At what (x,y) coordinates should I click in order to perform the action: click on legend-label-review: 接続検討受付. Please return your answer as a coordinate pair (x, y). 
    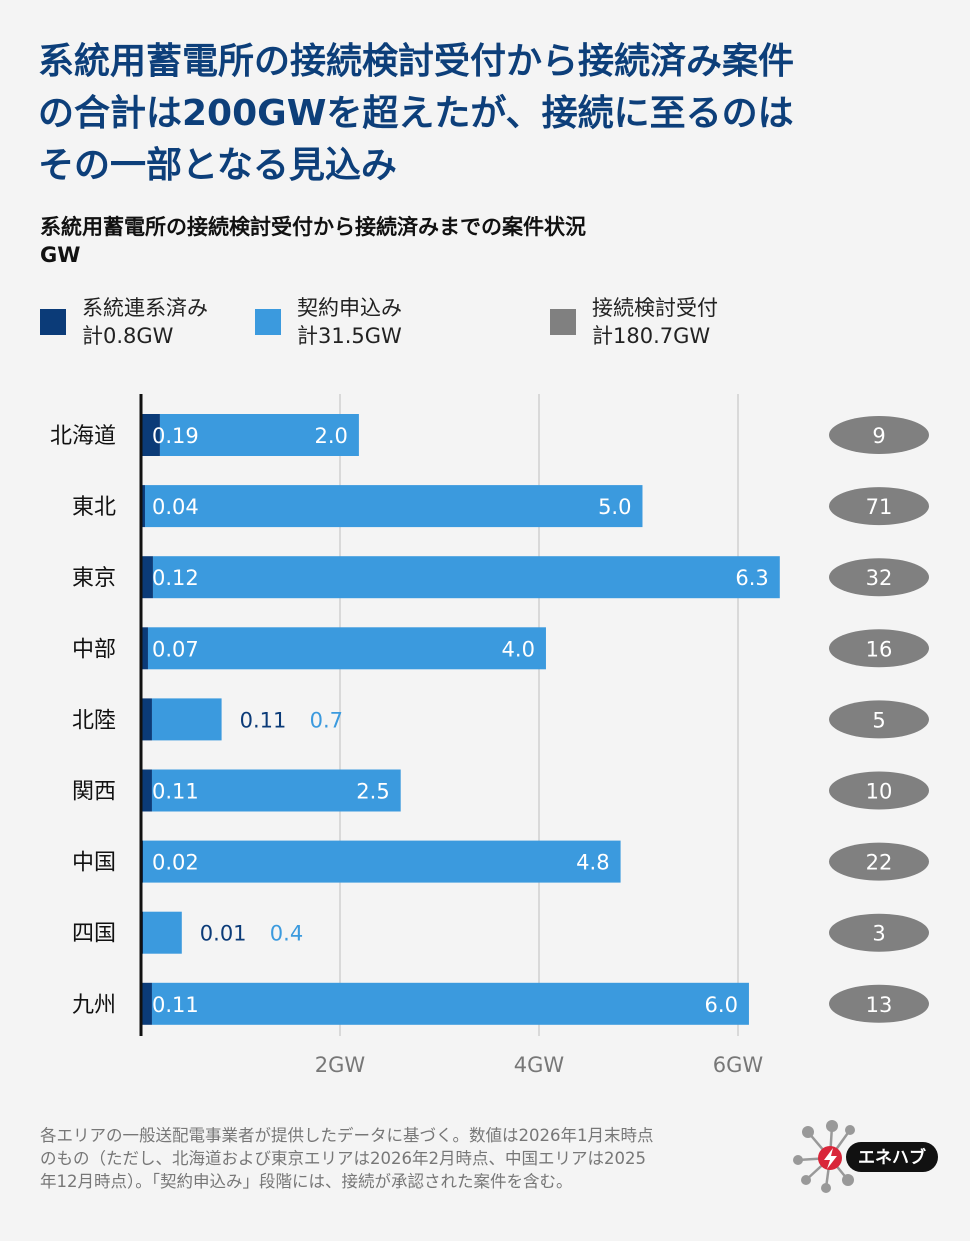
    Looking at the image, I should click on (655, 308).